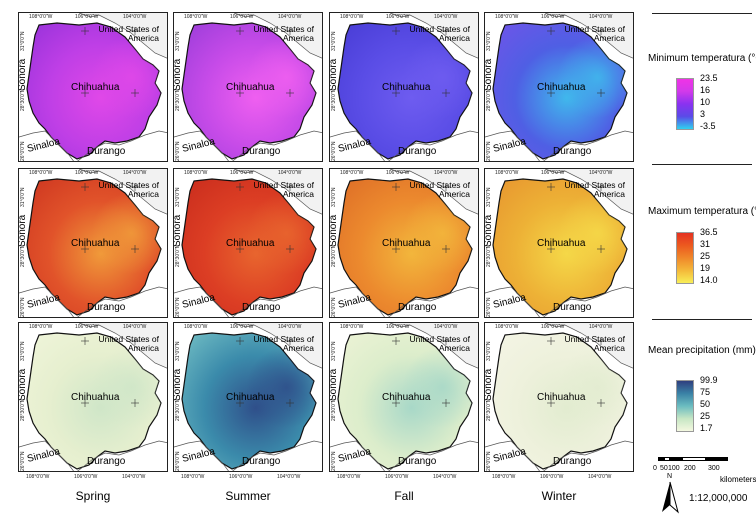 This screenshot has height=522, width=756. Describe the element at coordinates (705, 268) in the screenshot. I see `legend-tick: 19` at that location.